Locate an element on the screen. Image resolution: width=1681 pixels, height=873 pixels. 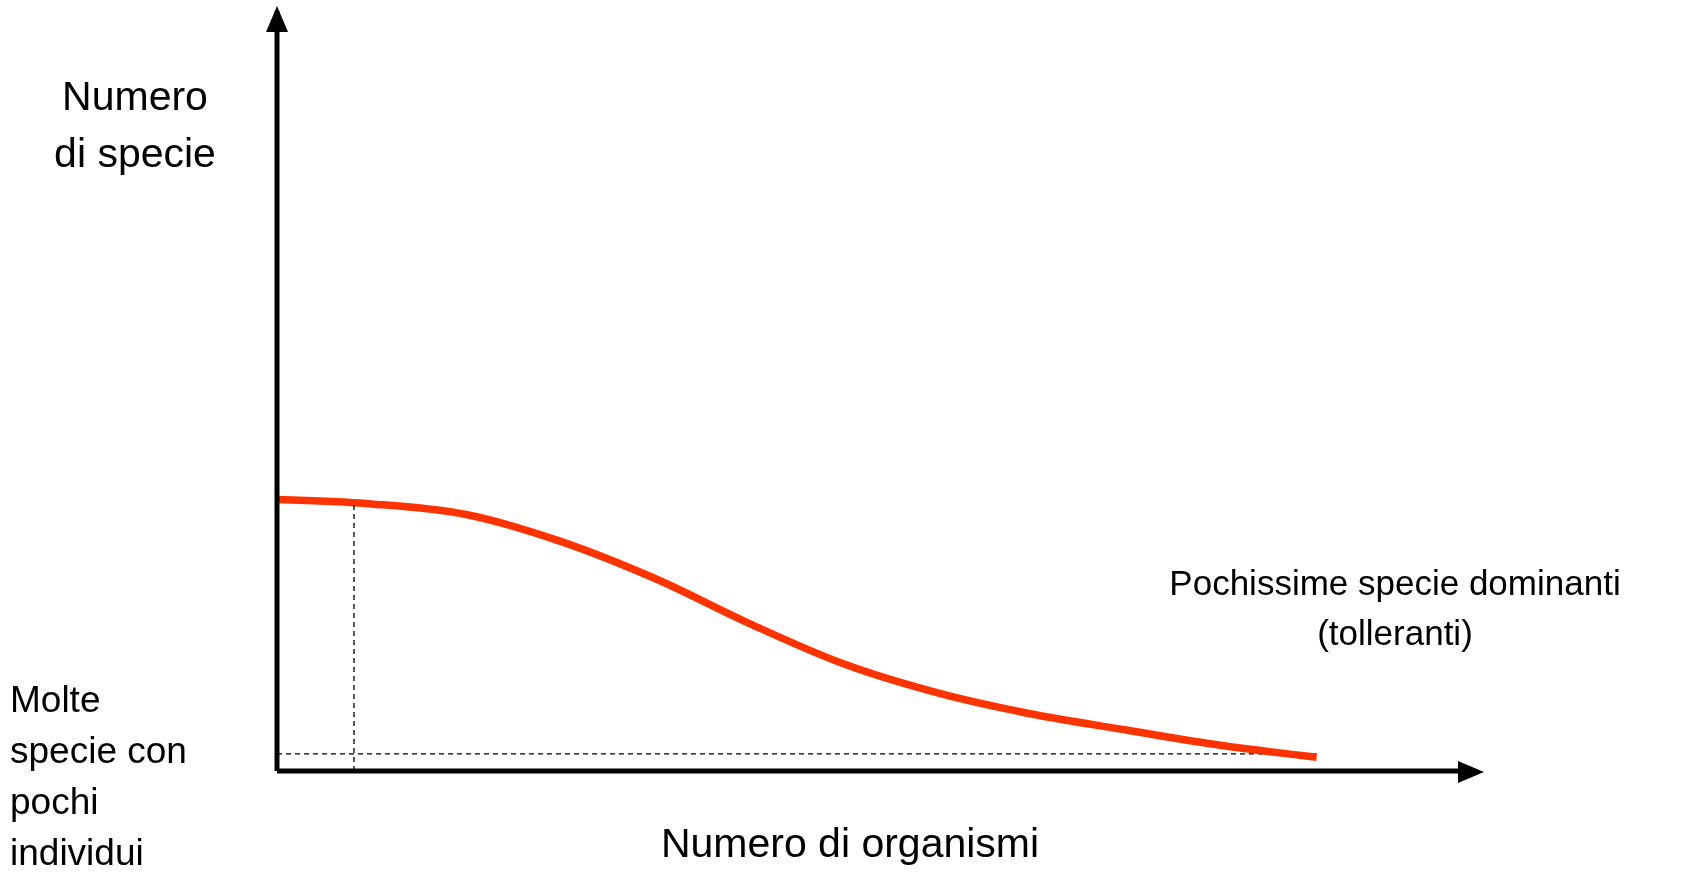
text: Numero di specie is located at coordinates (135, 125).